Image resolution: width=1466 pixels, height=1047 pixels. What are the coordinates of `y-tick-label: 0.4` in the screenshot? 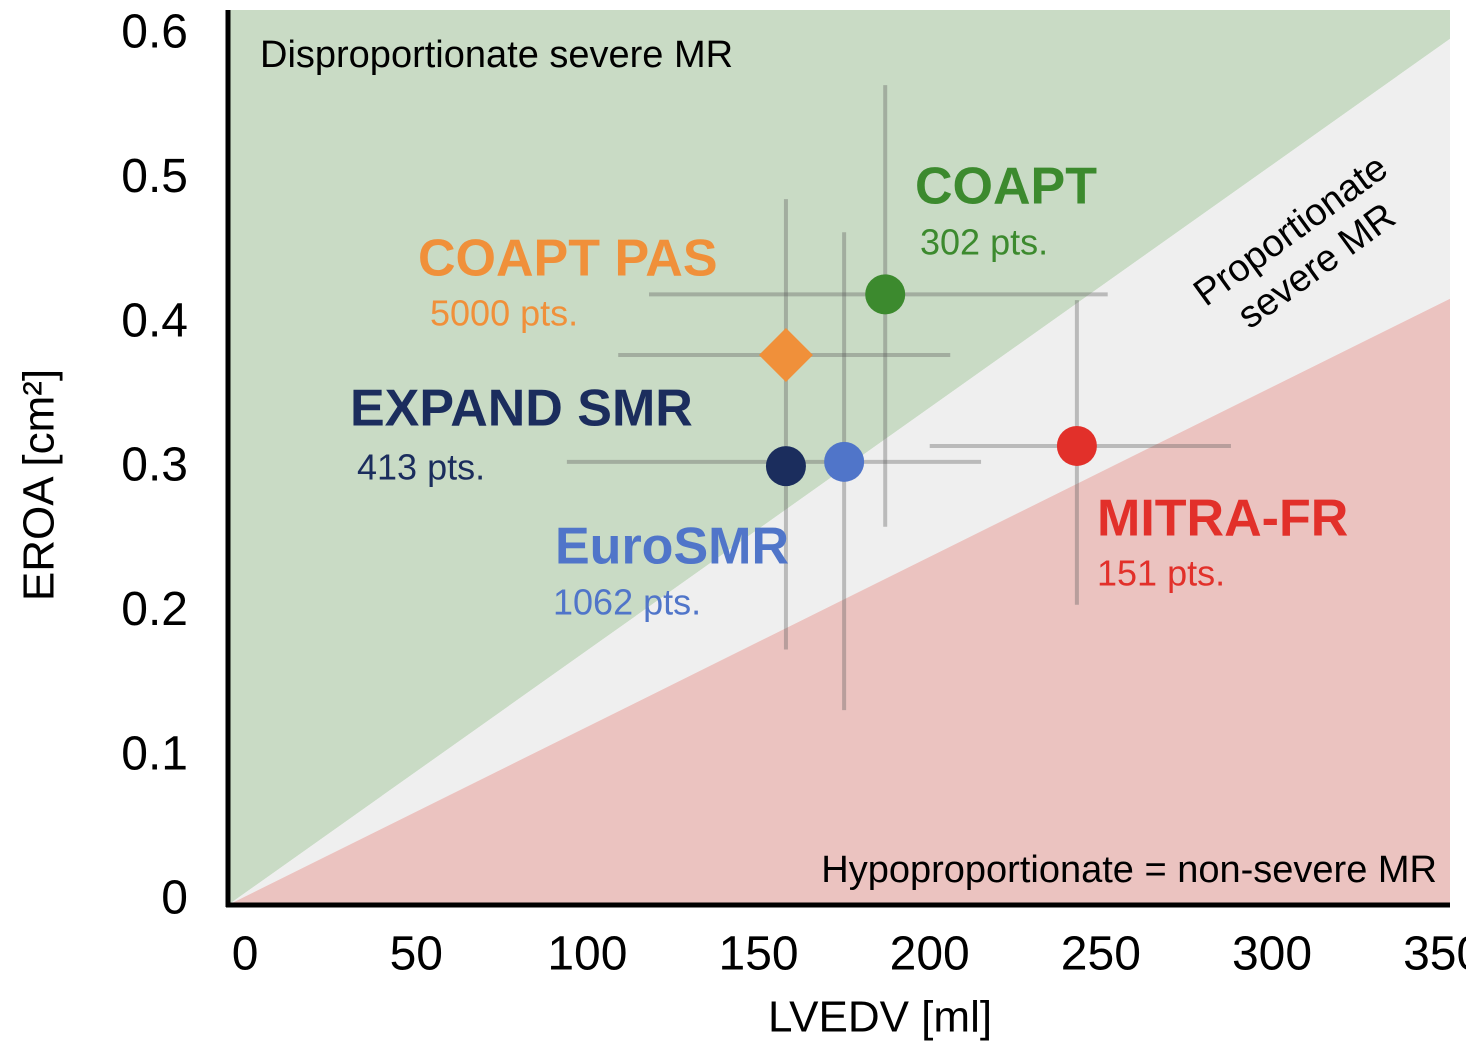 It's located at (154, 320).